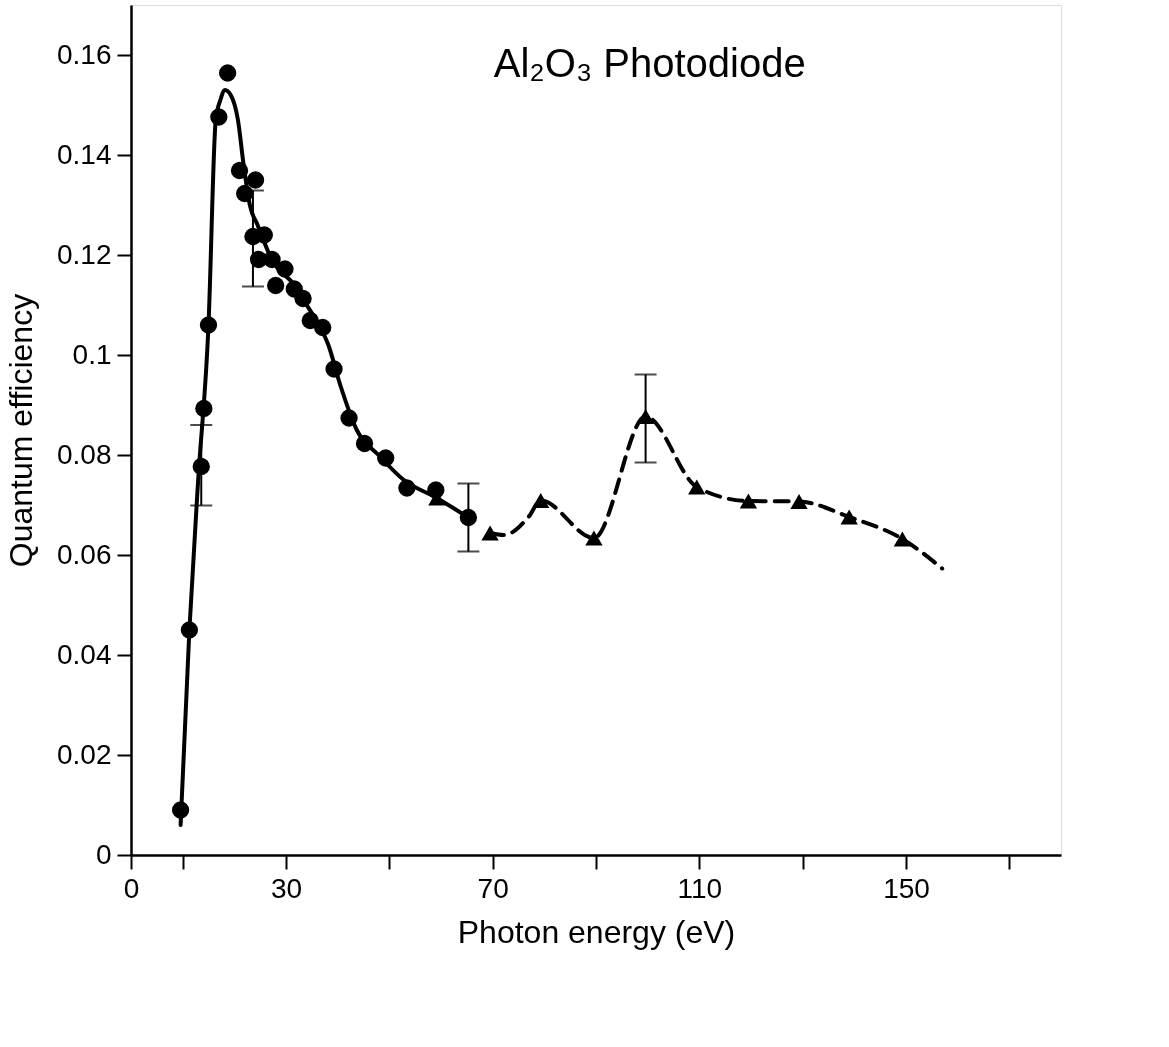  What do you see at coordinates (596, 931) in the screenshot?
I see `x-axis-title: Photon energy (eV)` at bounding box center [596, 931].